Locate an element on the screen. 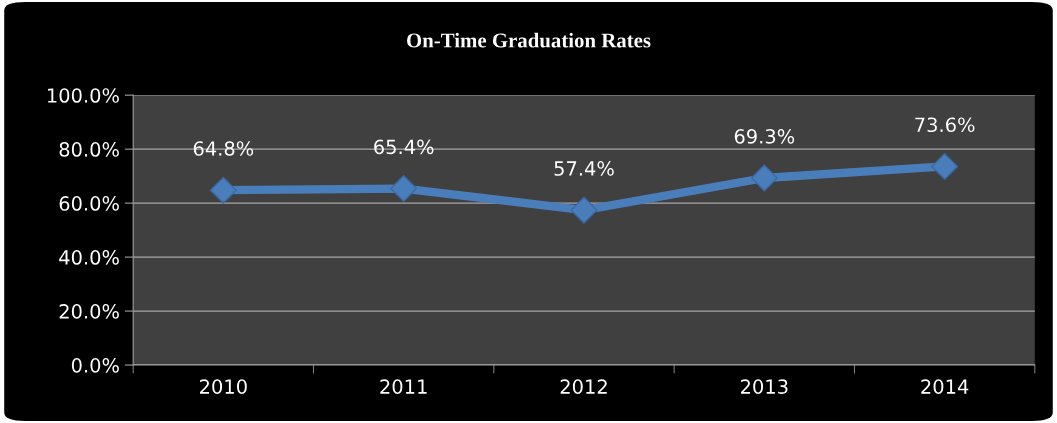  y-tick-label: 100.0% is located at coordinates (83, 95).